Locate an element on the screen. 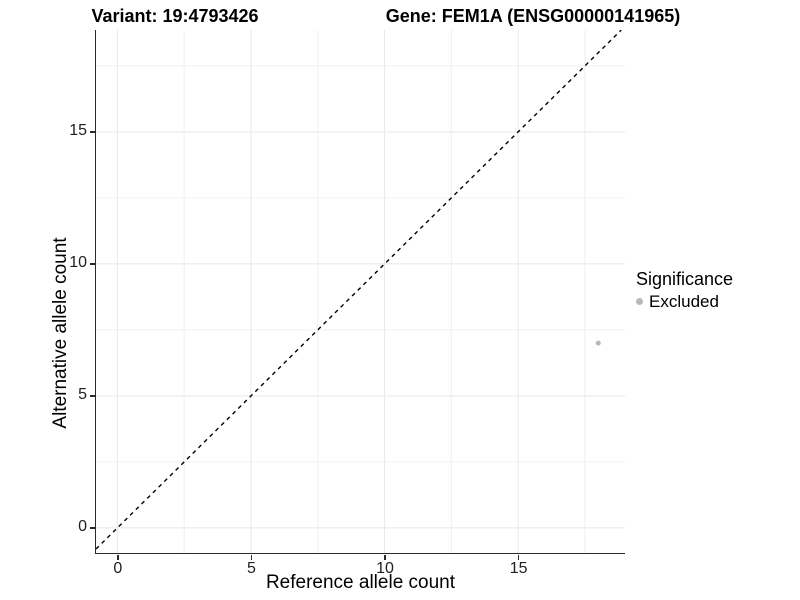 This screenshot has width=800, height=600. legend-title: Significance is located at coordinates (685, 279).